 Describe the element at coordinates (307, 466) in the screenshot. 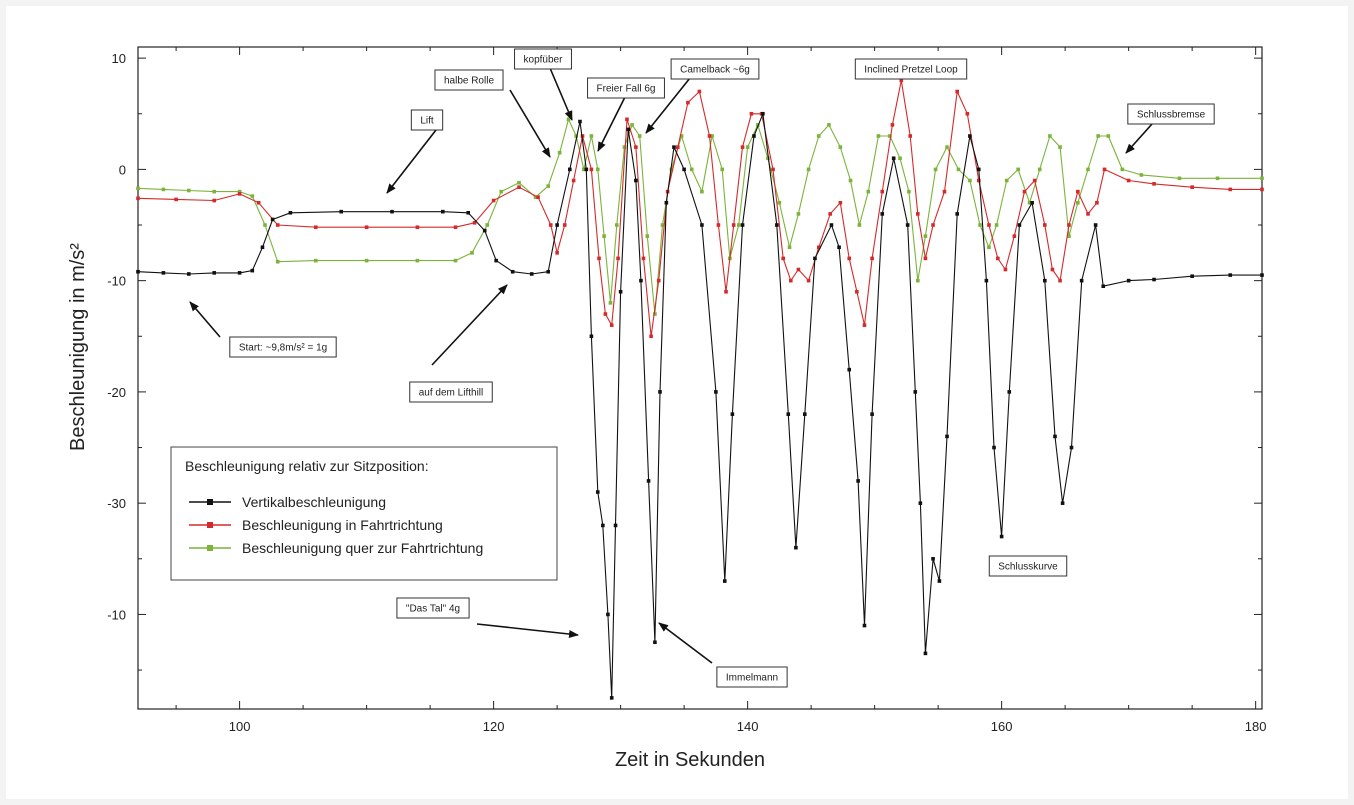

I see `legend-title: Beschleunigung relativ zur Sitzposition:` at that location.